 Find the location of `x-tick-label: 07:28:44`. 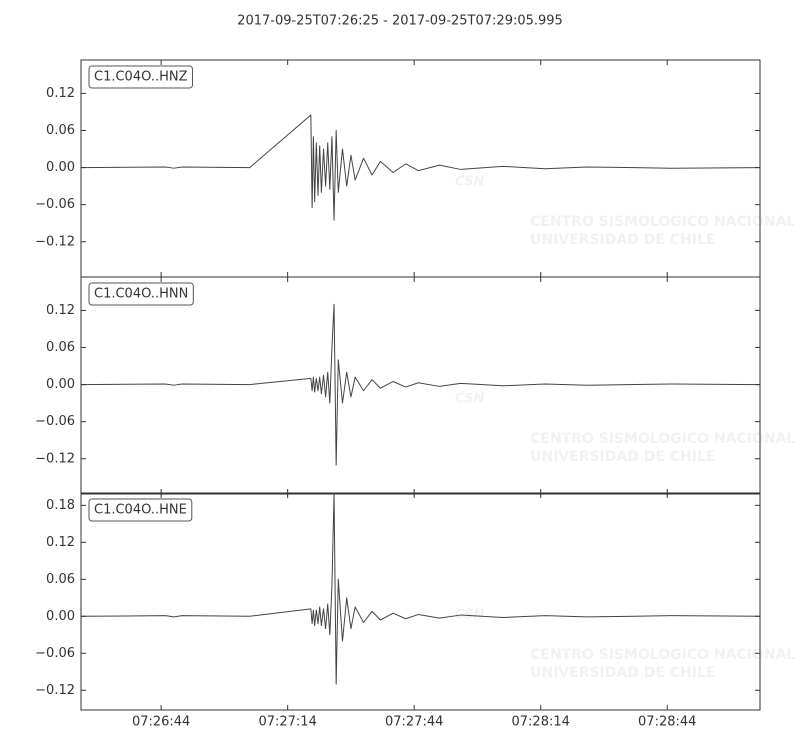

x-tick-label: 07:28:44 is located at coordinates (667, 722).